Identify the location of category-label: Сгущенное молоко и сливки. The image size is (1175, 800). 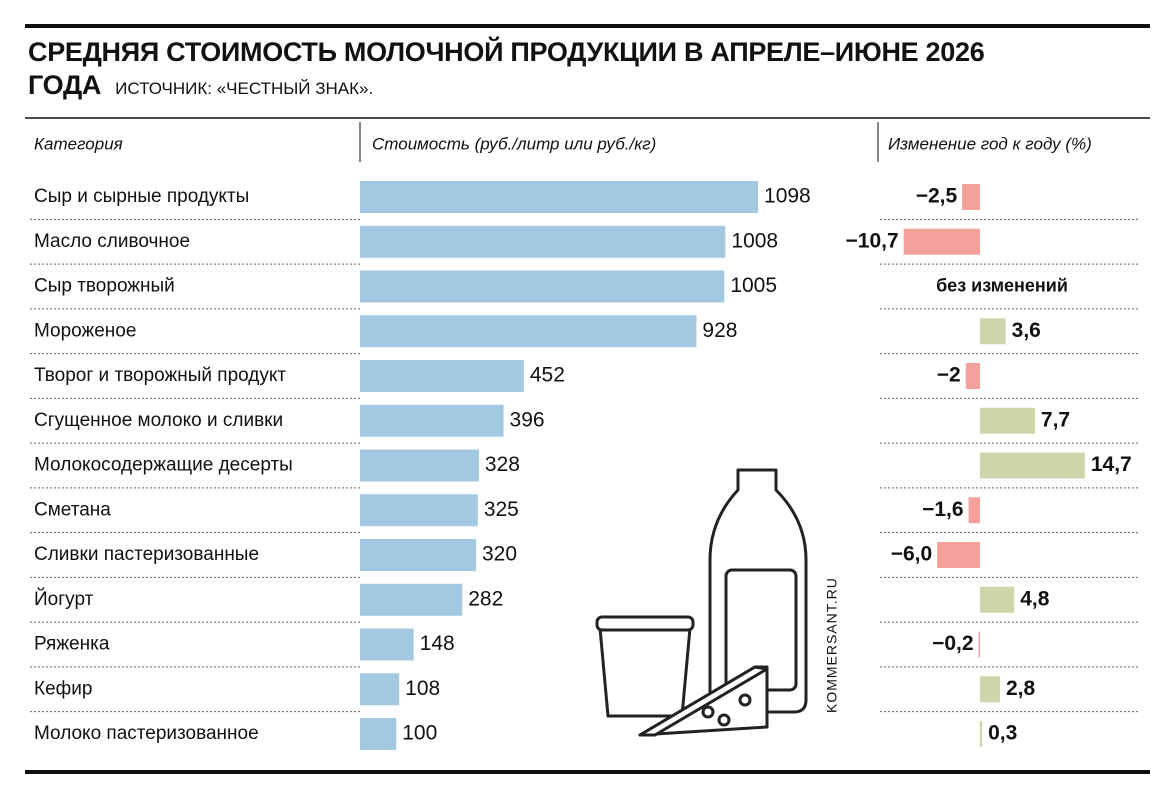
(158, 420).